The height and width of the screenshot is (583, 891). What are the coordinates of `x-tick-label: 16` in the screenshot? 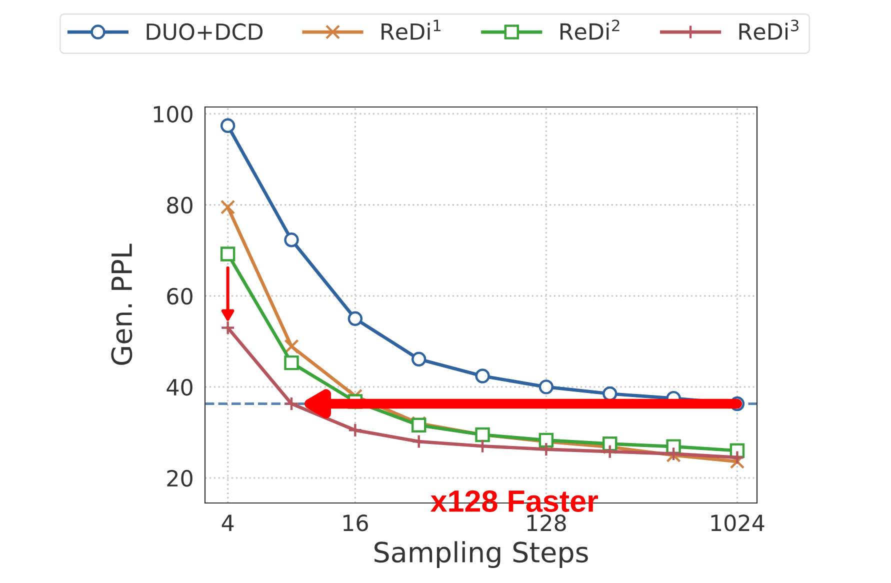 It's located at (355, 523).